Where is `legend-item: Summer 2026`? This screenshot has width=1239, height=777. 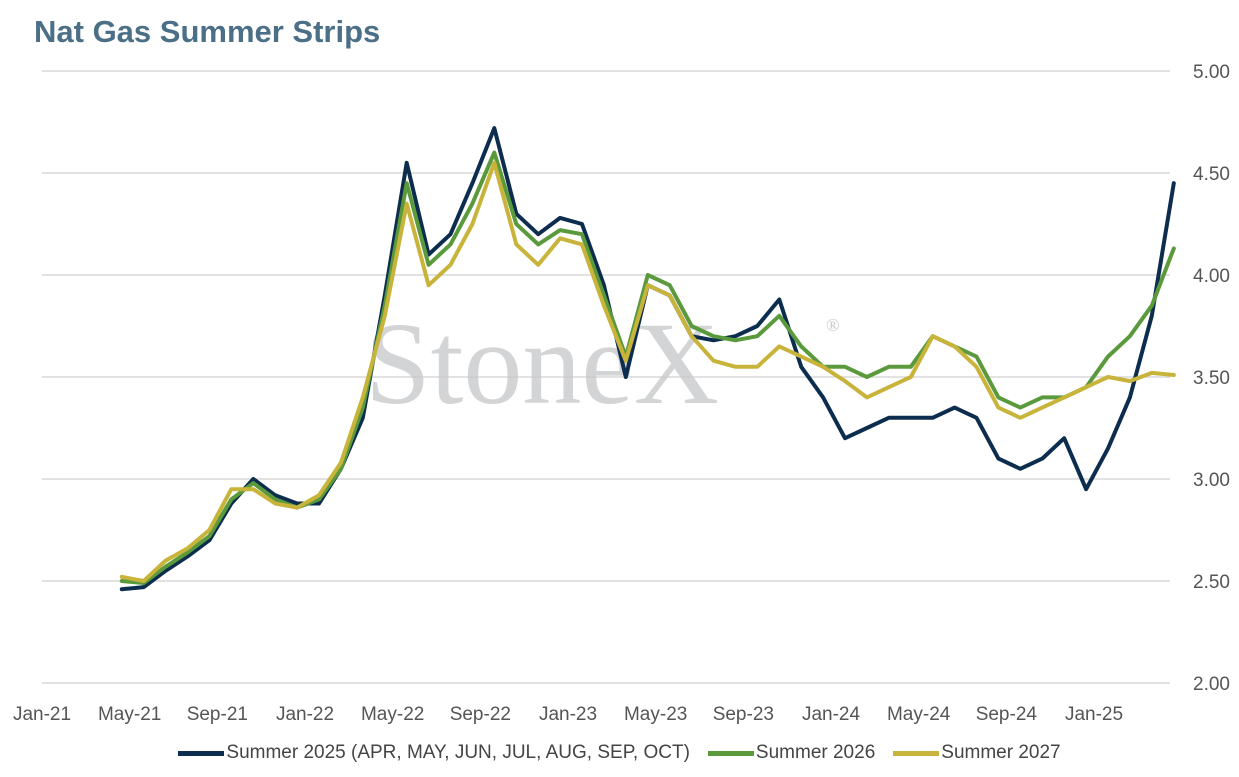
legend-item: Summer 2026 is located at coordinates (791, 753).